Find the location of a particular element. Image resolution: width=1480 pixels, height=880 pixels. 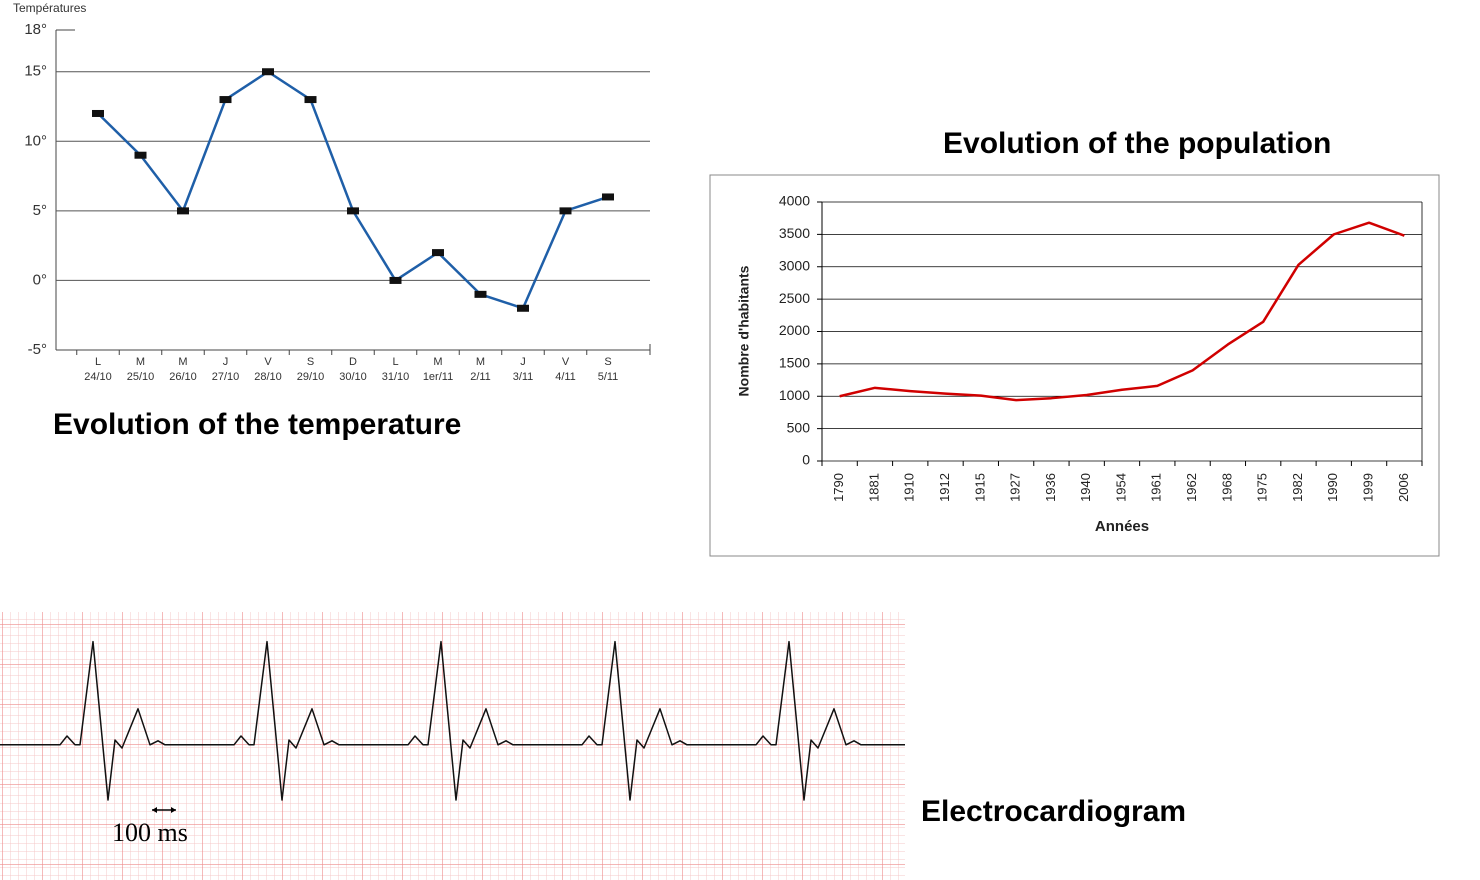

x-tick-label: 29/10 is located at coordinates (311, 377).